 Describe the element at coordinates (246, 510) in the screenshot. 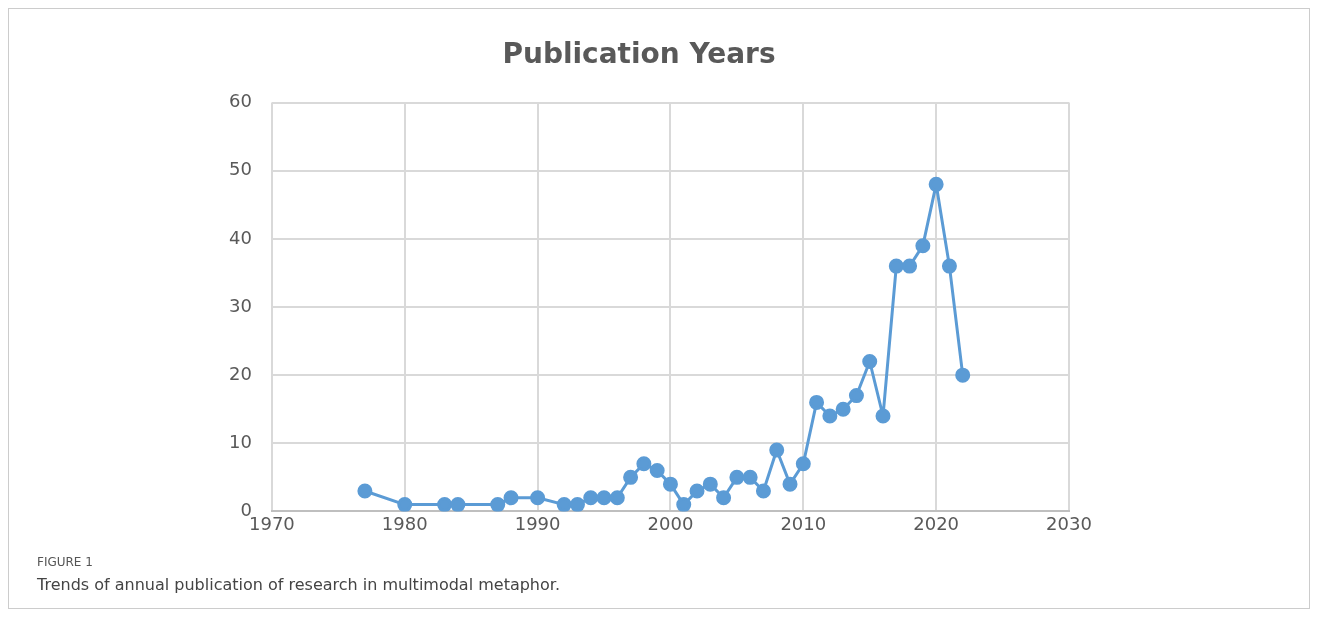

I see `y-tick-label: 0` at that location.